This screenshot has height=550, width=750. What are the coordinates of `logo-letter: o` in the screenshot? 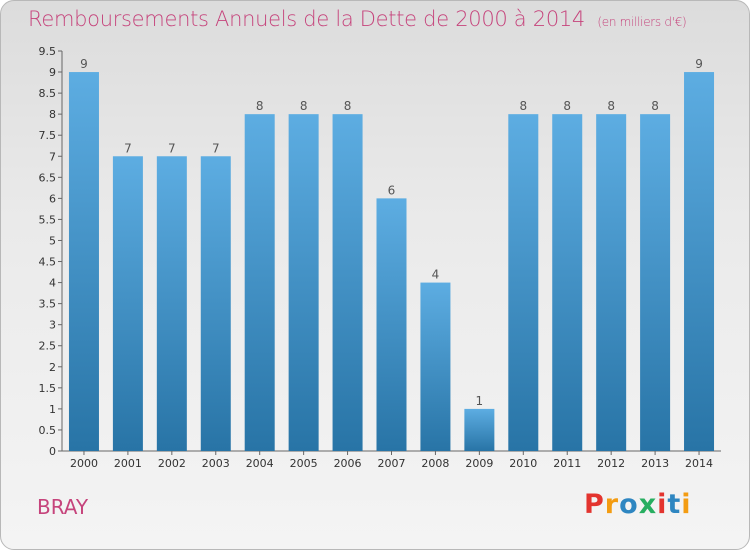 It's located at (629, 504).